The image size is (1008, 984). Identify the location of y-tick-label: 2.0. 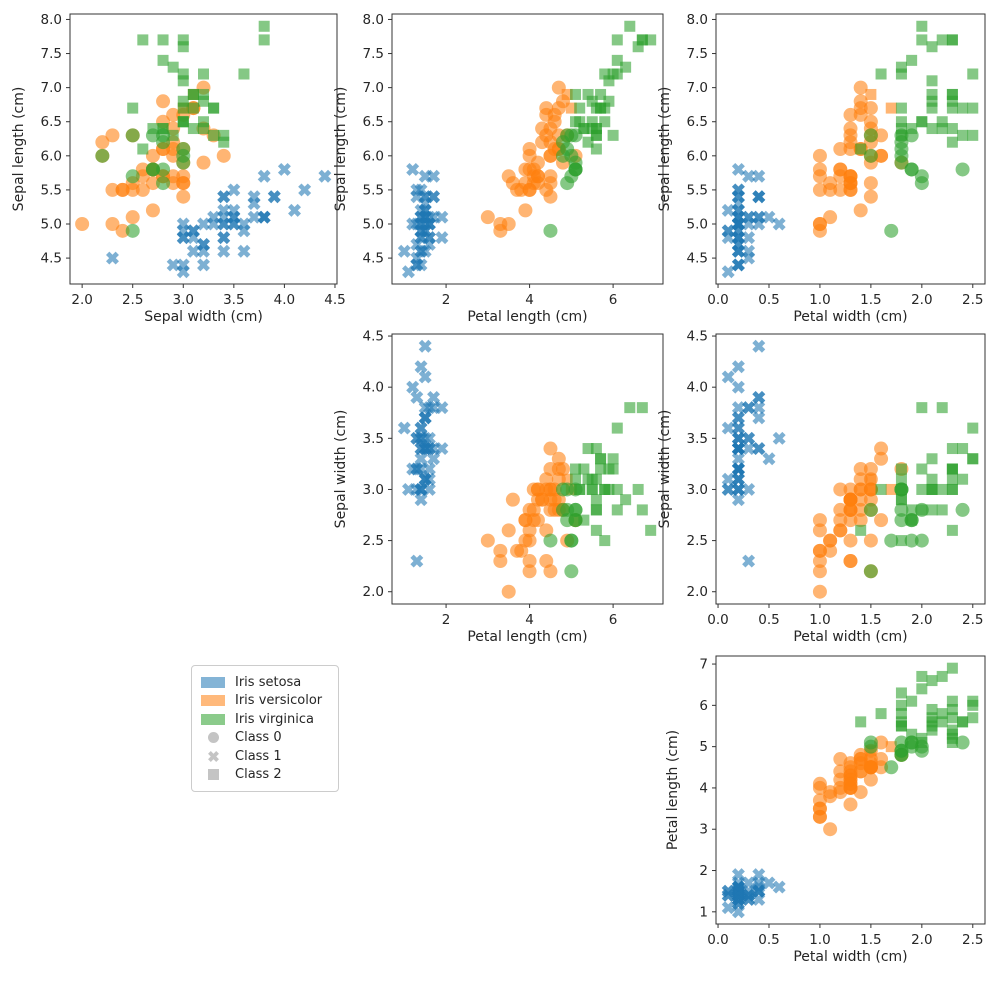
(697, 592).